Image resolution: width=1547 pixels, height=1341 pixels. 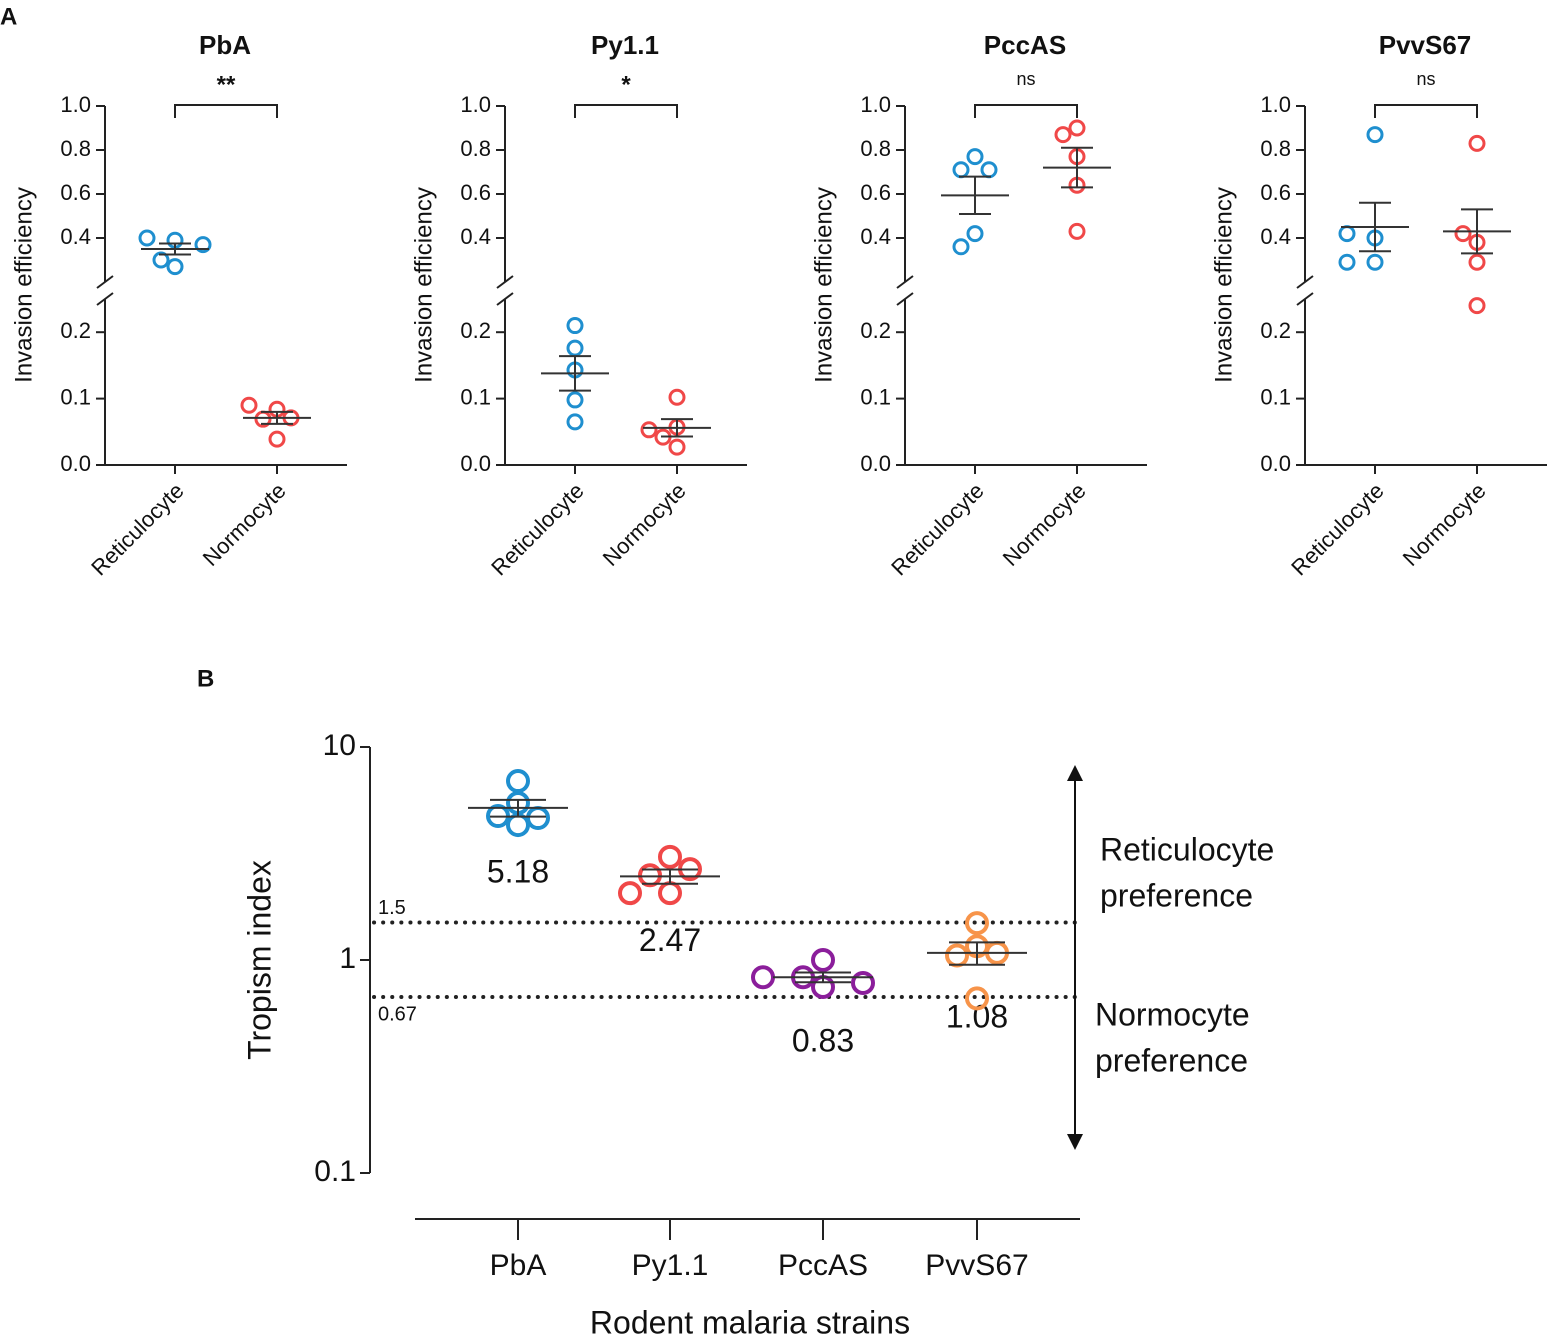 What do you see at coordinates (205, 678) in the screenshot?
I see `panel-label: B` at bounding box center [205, 678].